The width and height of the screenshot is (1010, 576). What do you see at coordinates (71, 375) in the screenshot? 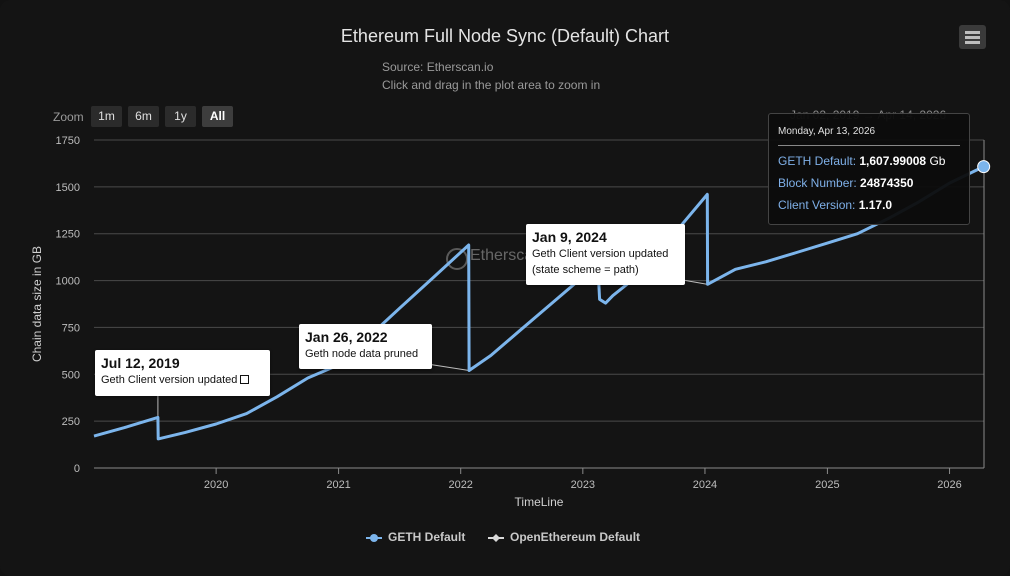
I see `y-tick-label: 500` at bounding box center [71, 375].